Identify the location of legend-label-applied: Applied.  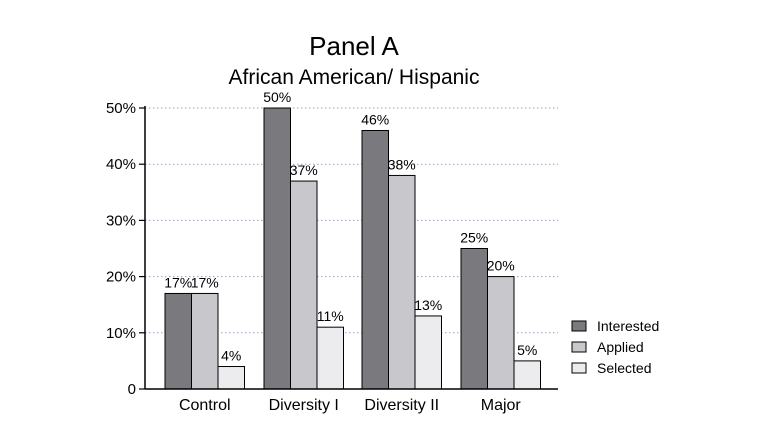
(620, 347).